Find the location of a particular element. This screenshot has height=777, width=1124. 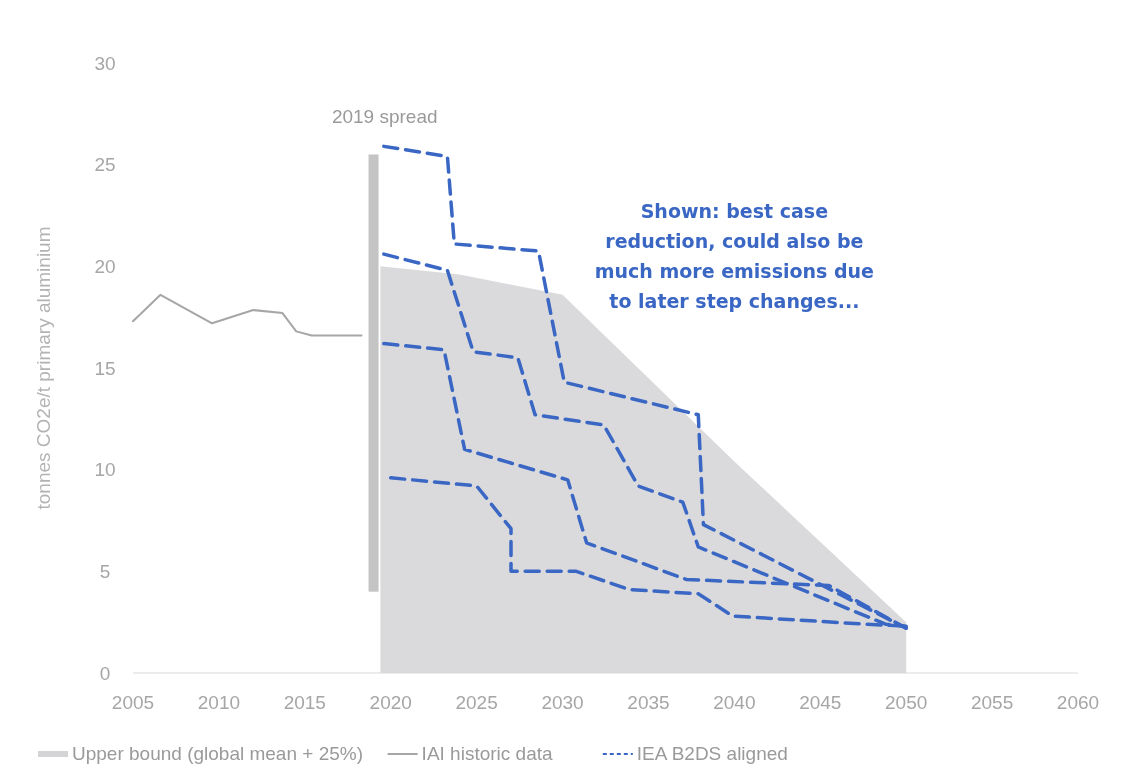

y-tick-label: 10 is located at coordinates (105, 470).